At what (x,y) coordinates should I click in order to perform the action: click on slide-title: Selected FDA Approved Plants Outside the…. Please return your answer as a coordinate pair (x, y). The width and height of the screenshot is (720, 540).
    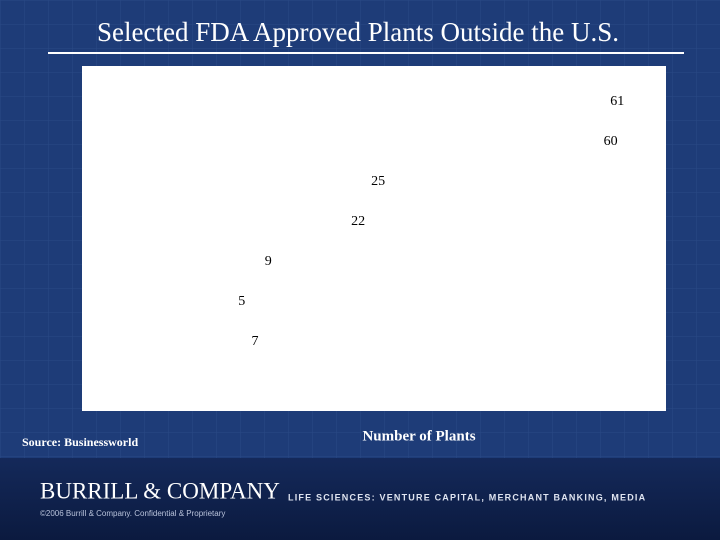
    Looking at the image, I should click on (358, 32).